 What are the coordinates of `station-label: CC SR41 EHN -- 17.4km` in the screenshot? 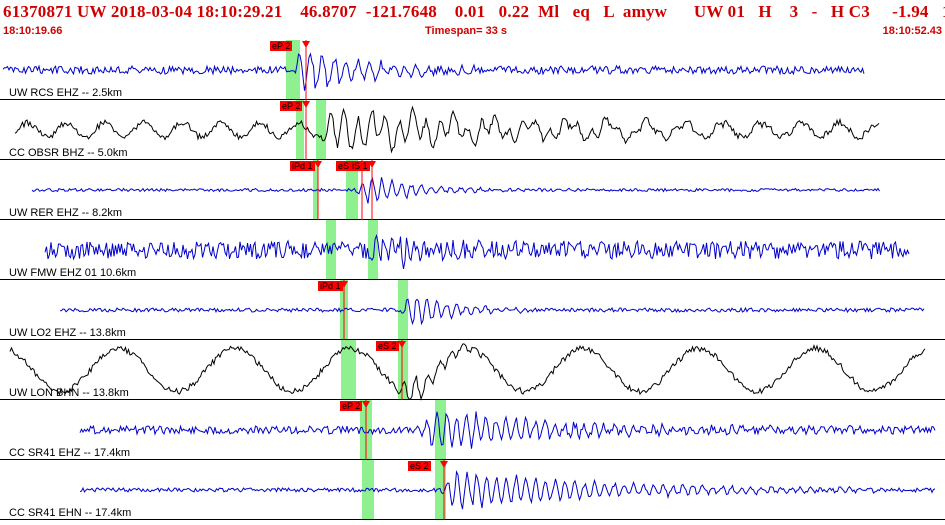 It's located at (70, 513).